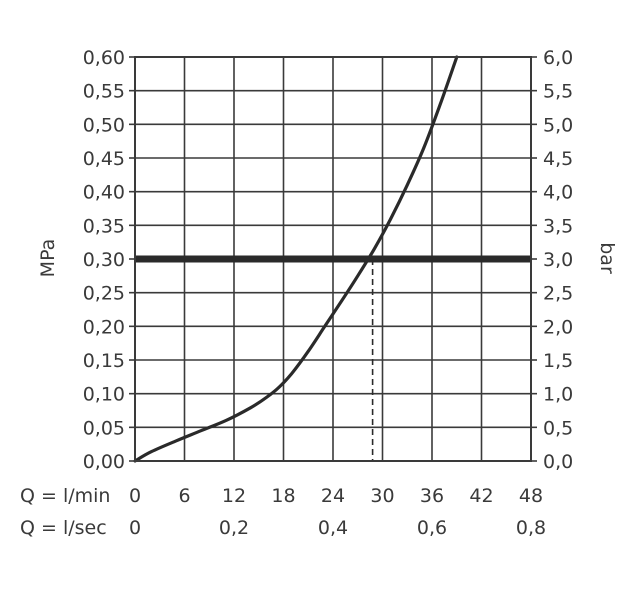 This screenshot has width=631, height=592. What do you see at coordinates (48, 258) in the screenshot?
I see `left-axis-label: MPa` at bounding box center [48, 258].